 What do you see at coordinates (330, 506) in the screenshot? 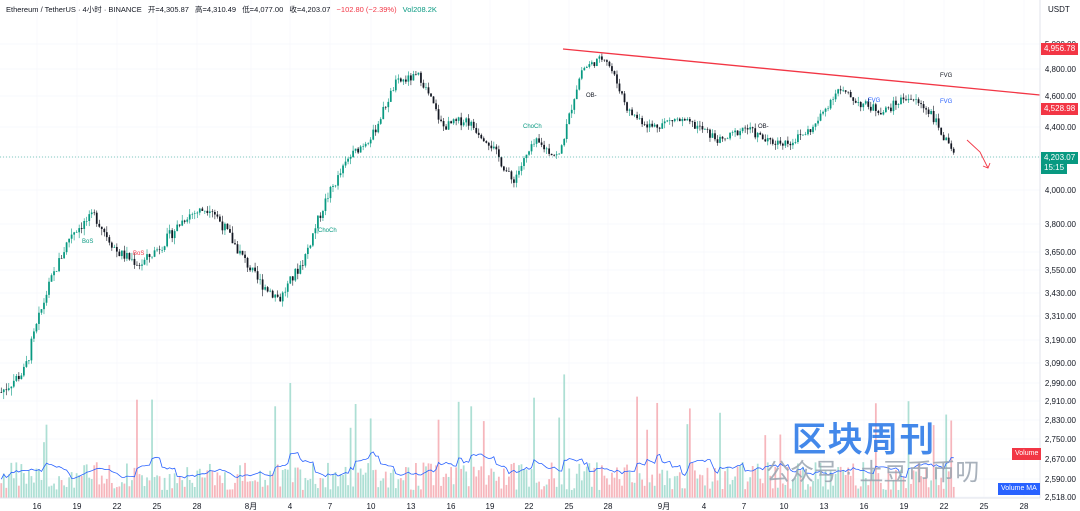
I see `time-tick-label: 7` at bounding box center [330, 506].